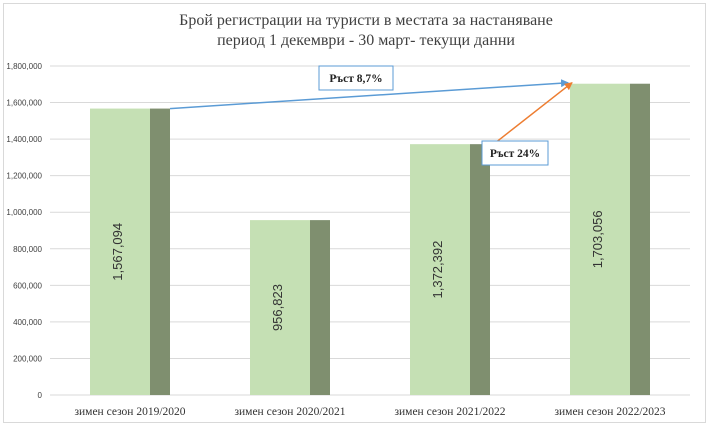 This screenshot has height=429, width=712. I want to click on x-category-label: зимен сезон 2019/2020, so click(129, 412).